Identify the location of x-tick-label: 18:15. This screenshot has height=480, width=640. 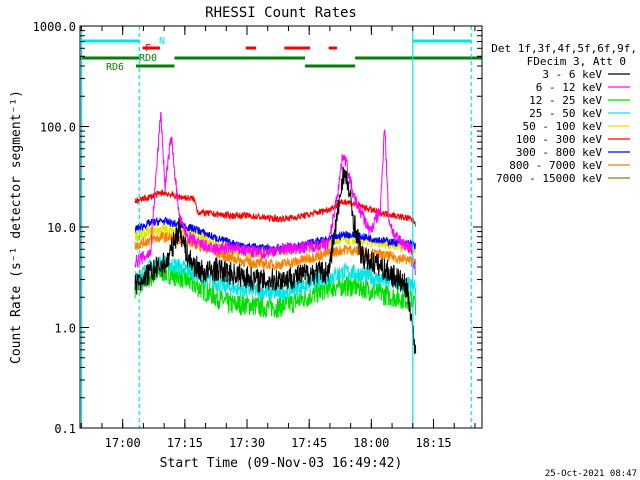
(433, 443).